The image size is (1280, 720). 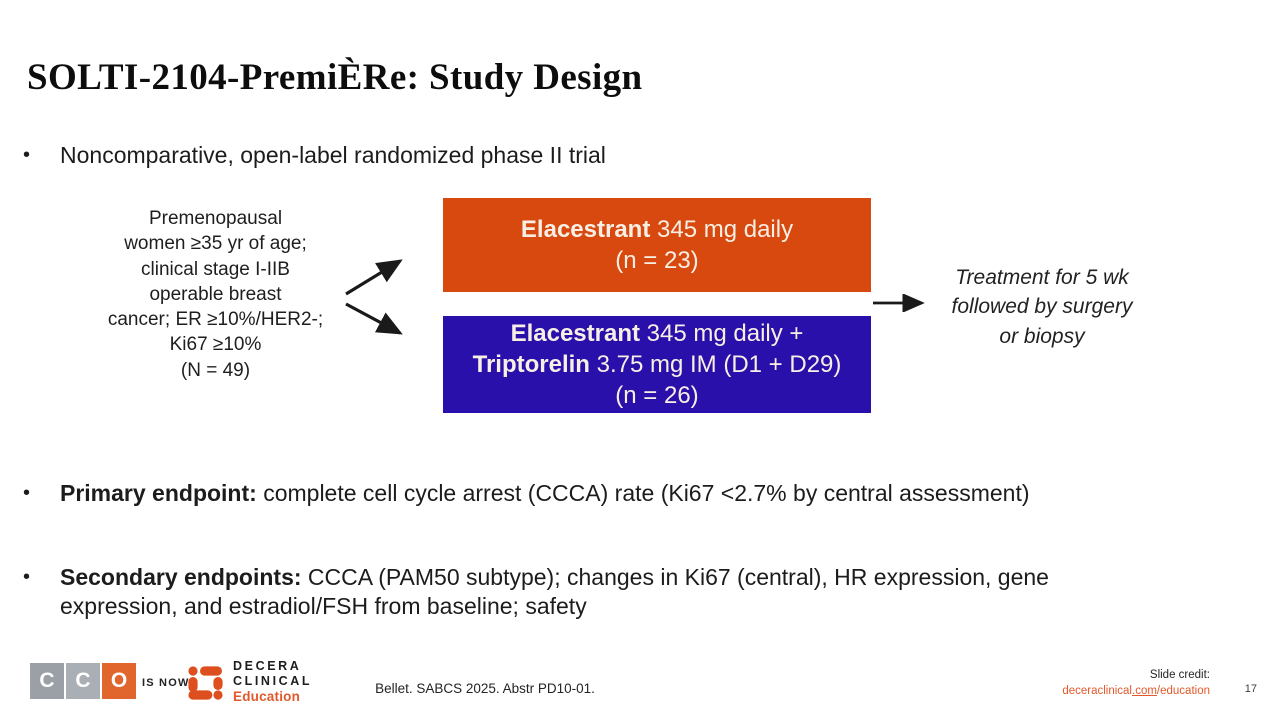 I want to click on slide-title: SOLTI-2104-PremiÈRe: Study Design, so click(x=335, y=77).